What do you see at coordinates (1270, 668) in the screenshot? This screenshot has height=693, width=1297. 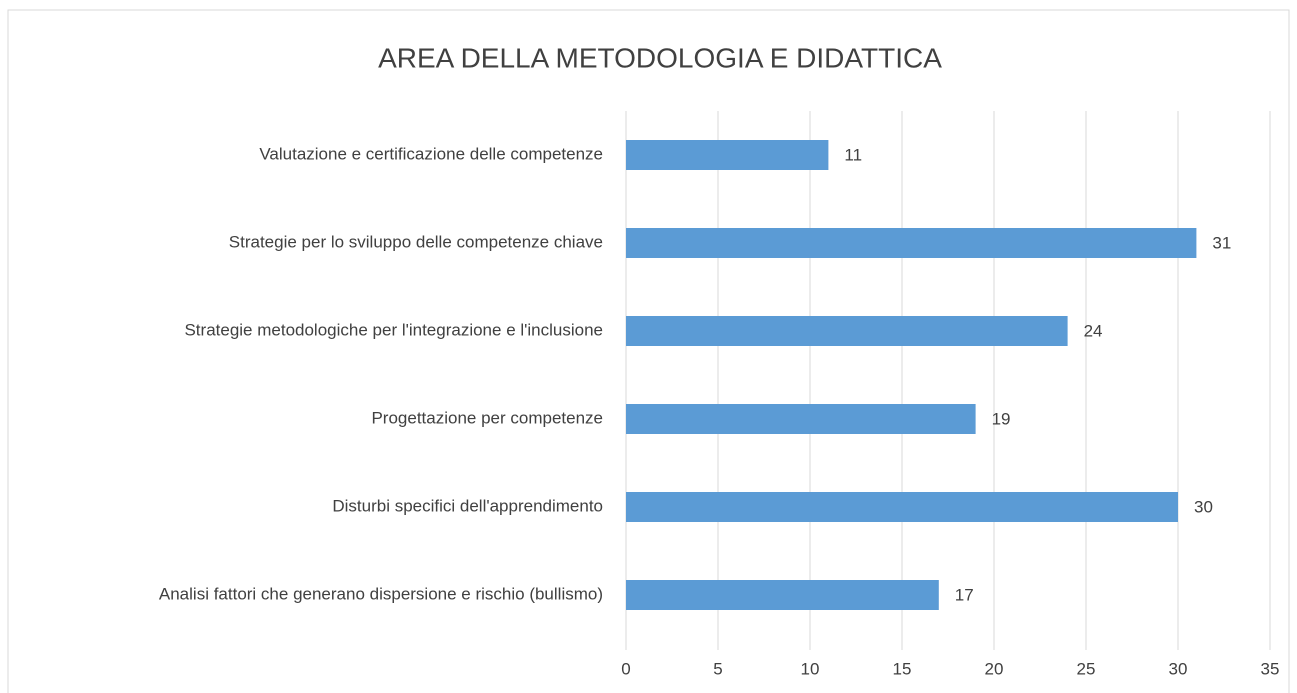 I see `x-tick-label: 35` at bounding box center [1270, 668].